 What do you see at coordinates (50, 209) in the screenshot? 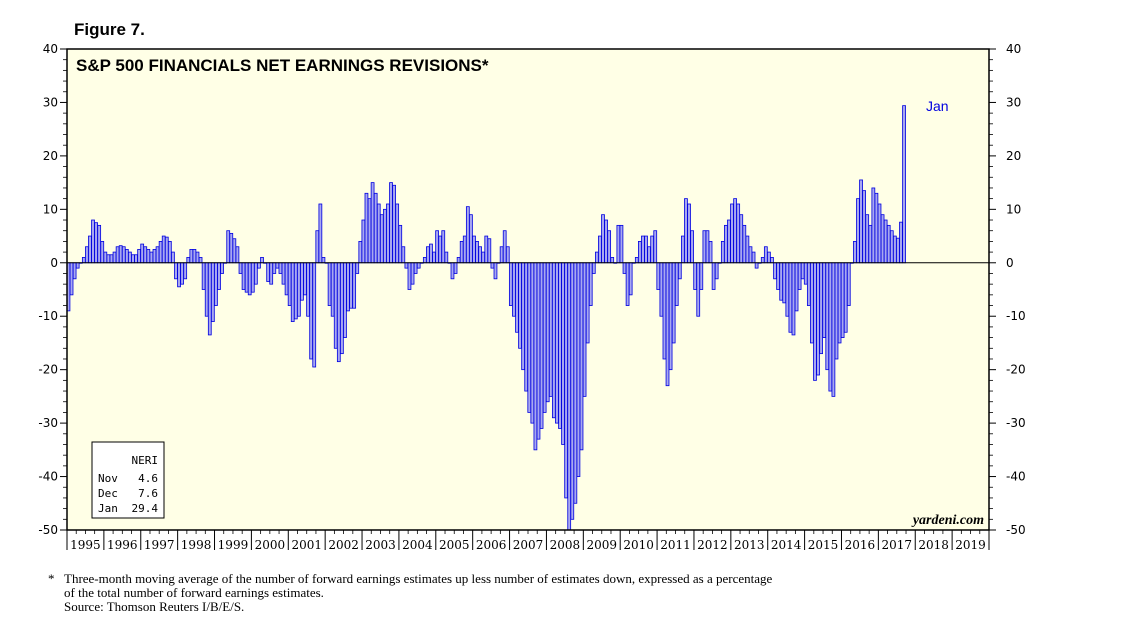
I see `y-tick-label-left: 10` at bounding box center [50, 209].